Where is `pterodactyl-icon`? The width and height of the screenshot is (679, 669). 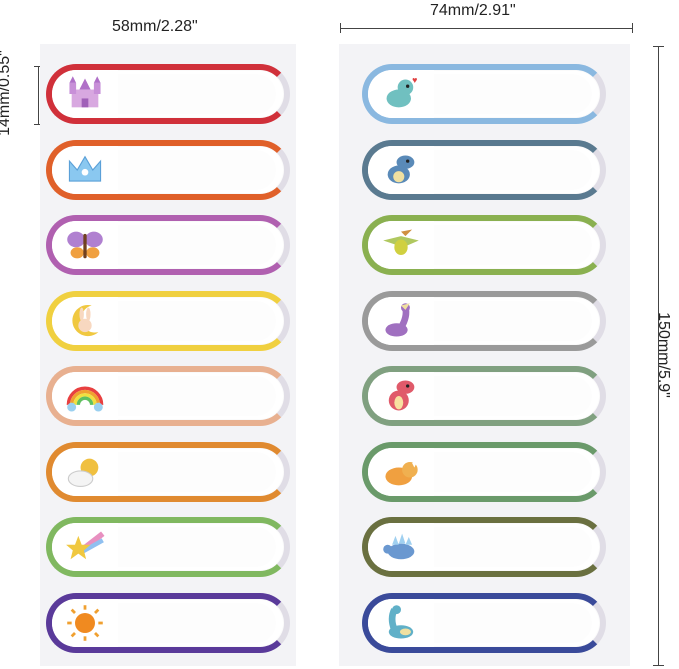
pterodactyl-icon is located at coordinates (401, 242).